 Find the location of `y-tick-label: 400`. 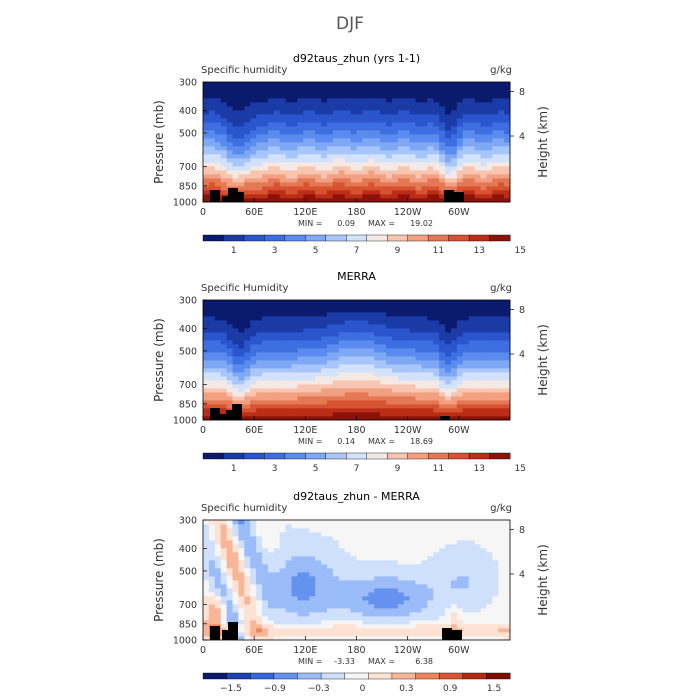

y-tick-label: 400 is located at coordinates (188, 111).